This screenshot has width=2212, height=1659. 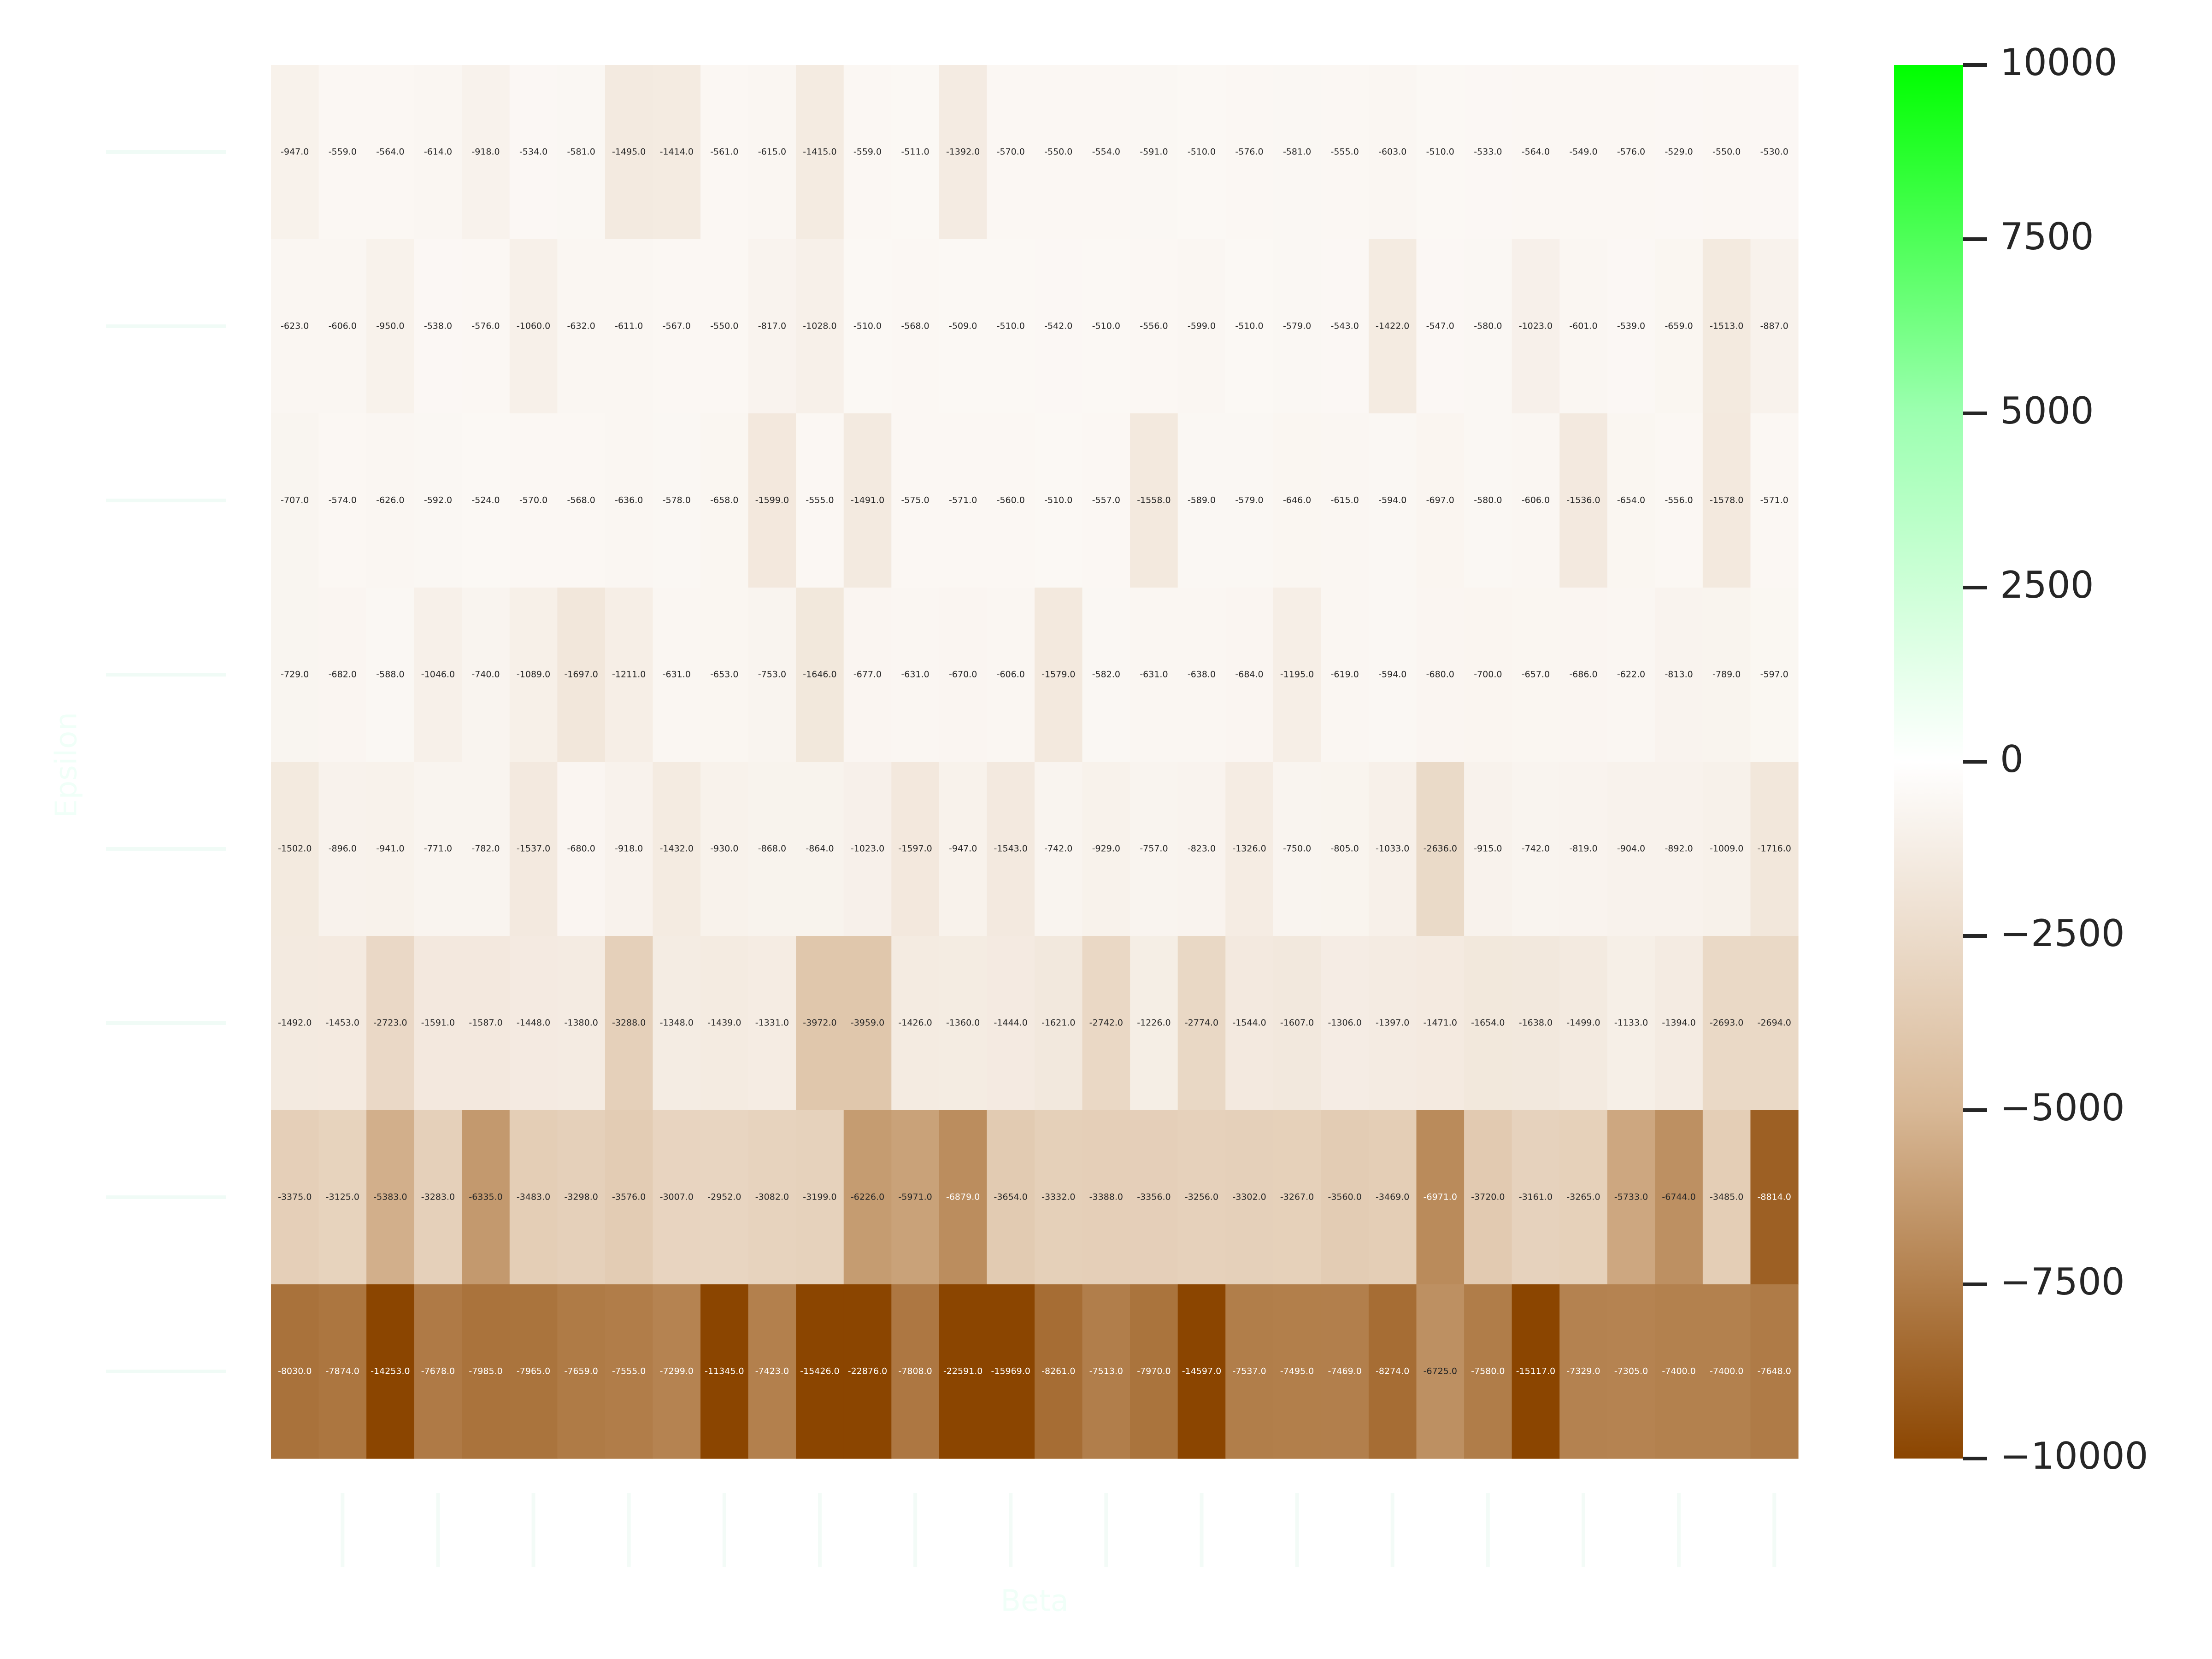 I want to click on cell-value-label: -3560.0, so click(x=1344, y=1197).